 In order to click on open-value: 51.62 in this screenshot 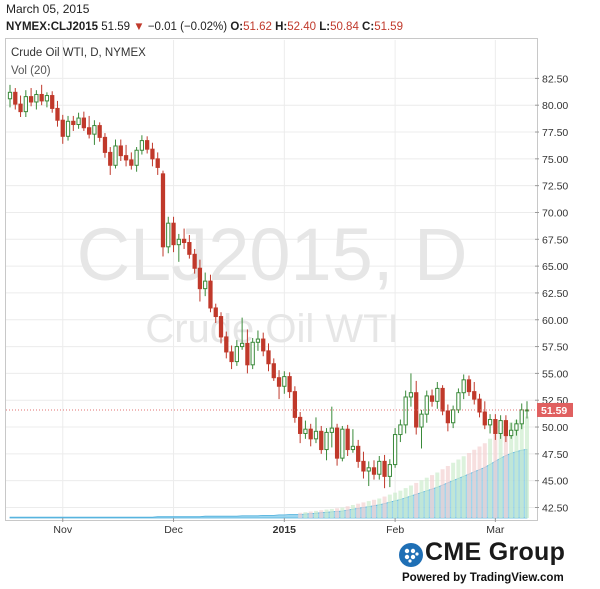, I will do `click(257, 27)`.